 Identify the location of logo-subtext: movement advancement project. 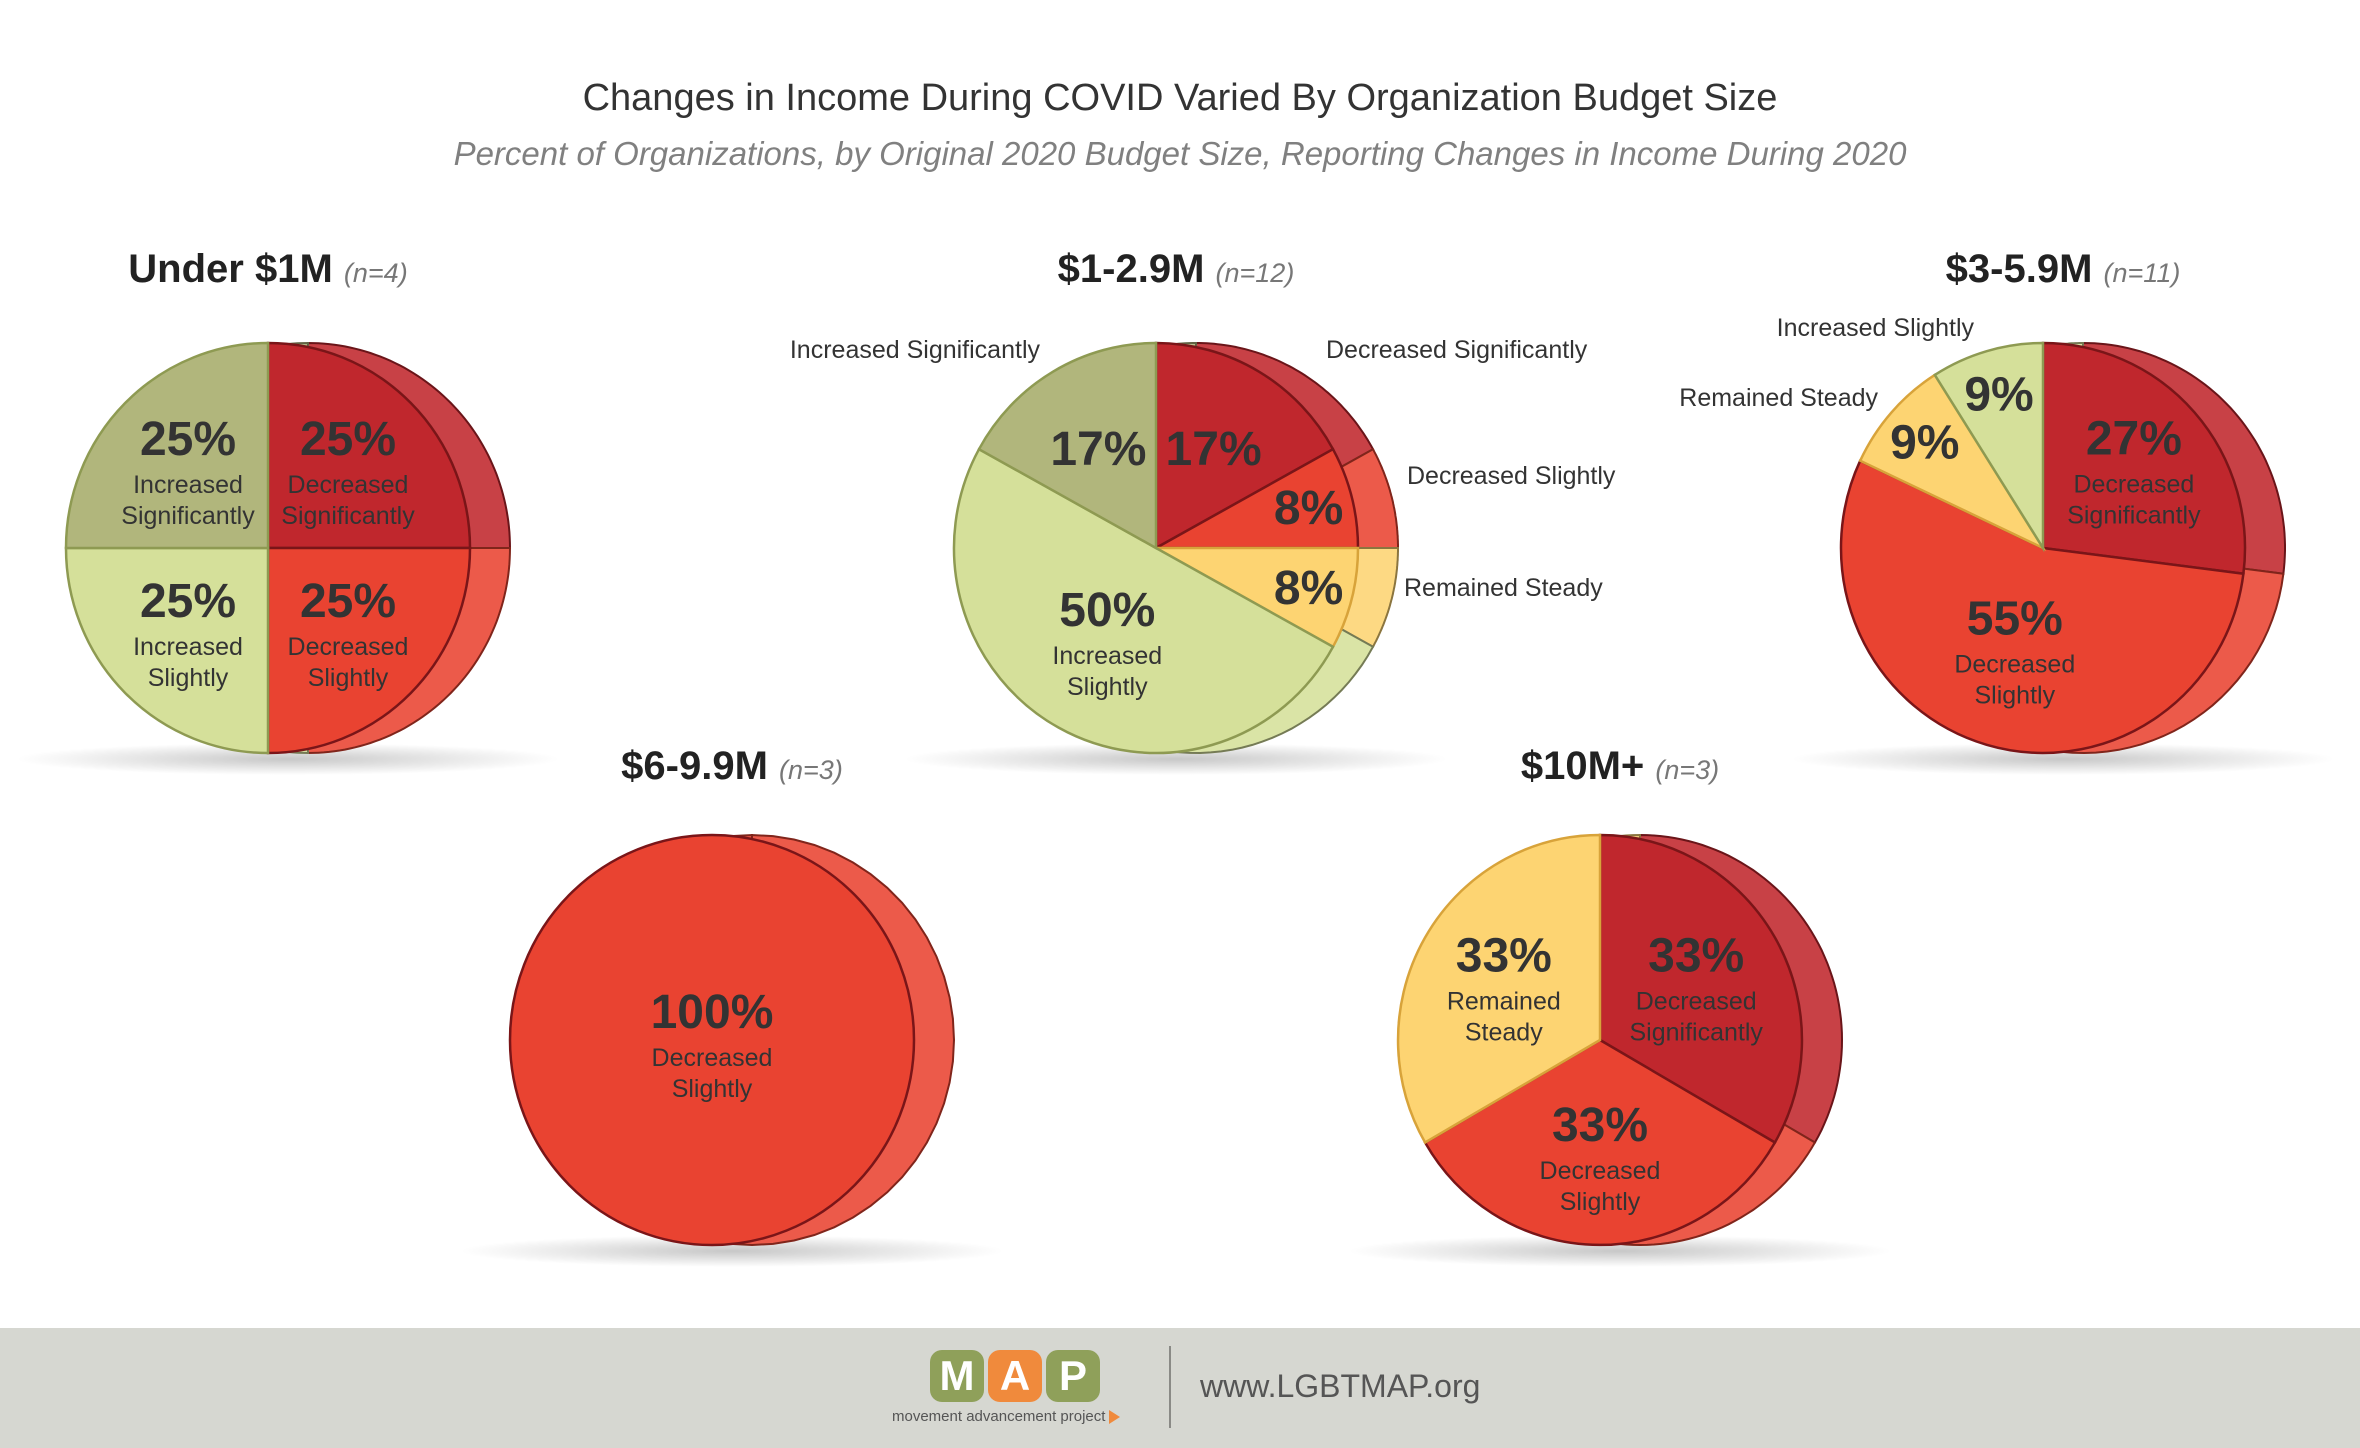
(1006, 1416).